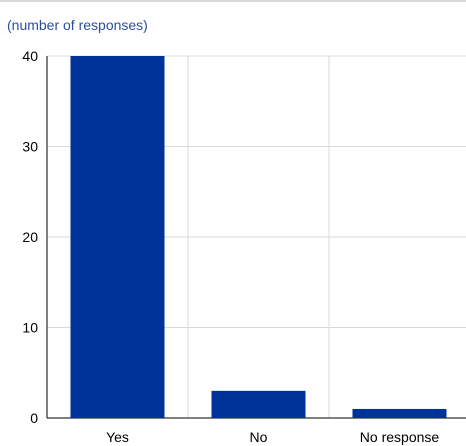  Describe the element at coordinates (30, 237) in the screenshot. I see `y-tick-label: 20` at that location.